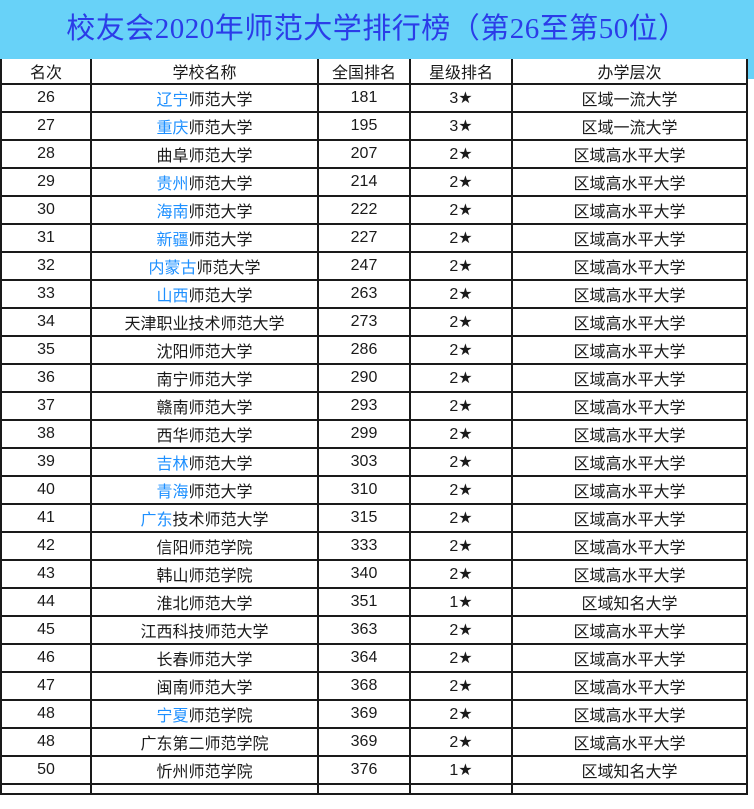  What do you see at coordinates (364, 546) in the screenshot?
I see `national-rank-cell: 333` at bounding box center [364, 546].